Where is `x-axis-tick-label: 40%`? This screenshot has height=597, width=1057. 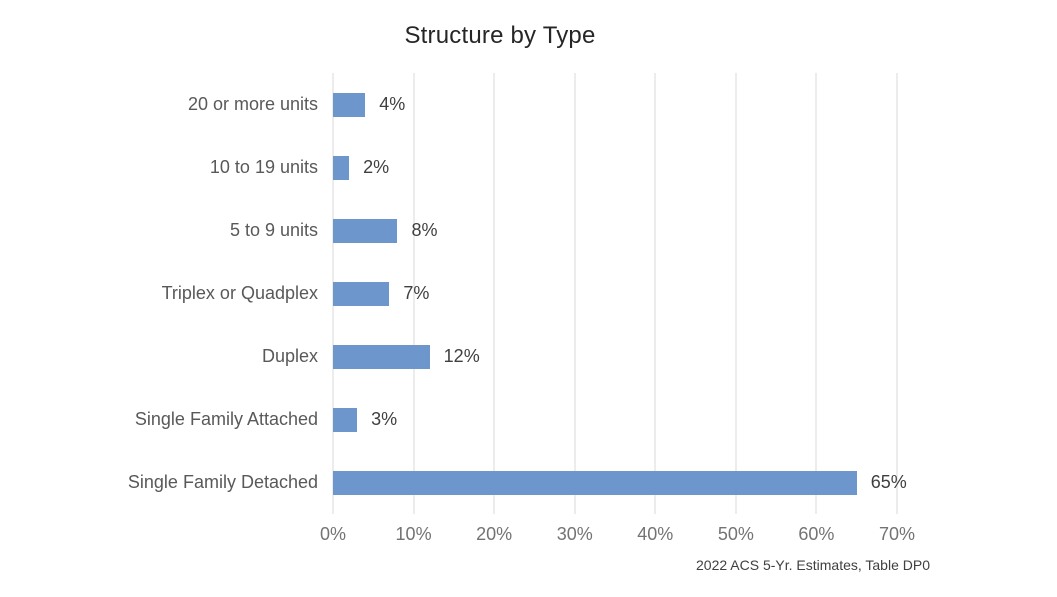
x-axis-tick-label: 40% is located at coordinates (655, 534).